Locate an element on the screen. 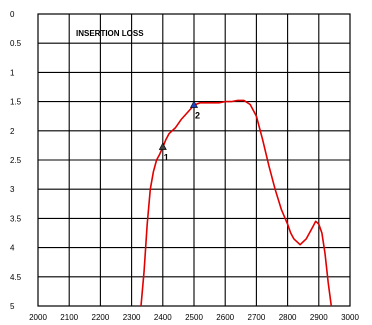  x-tick-label: 2600 is located at coordinates (225, 317).